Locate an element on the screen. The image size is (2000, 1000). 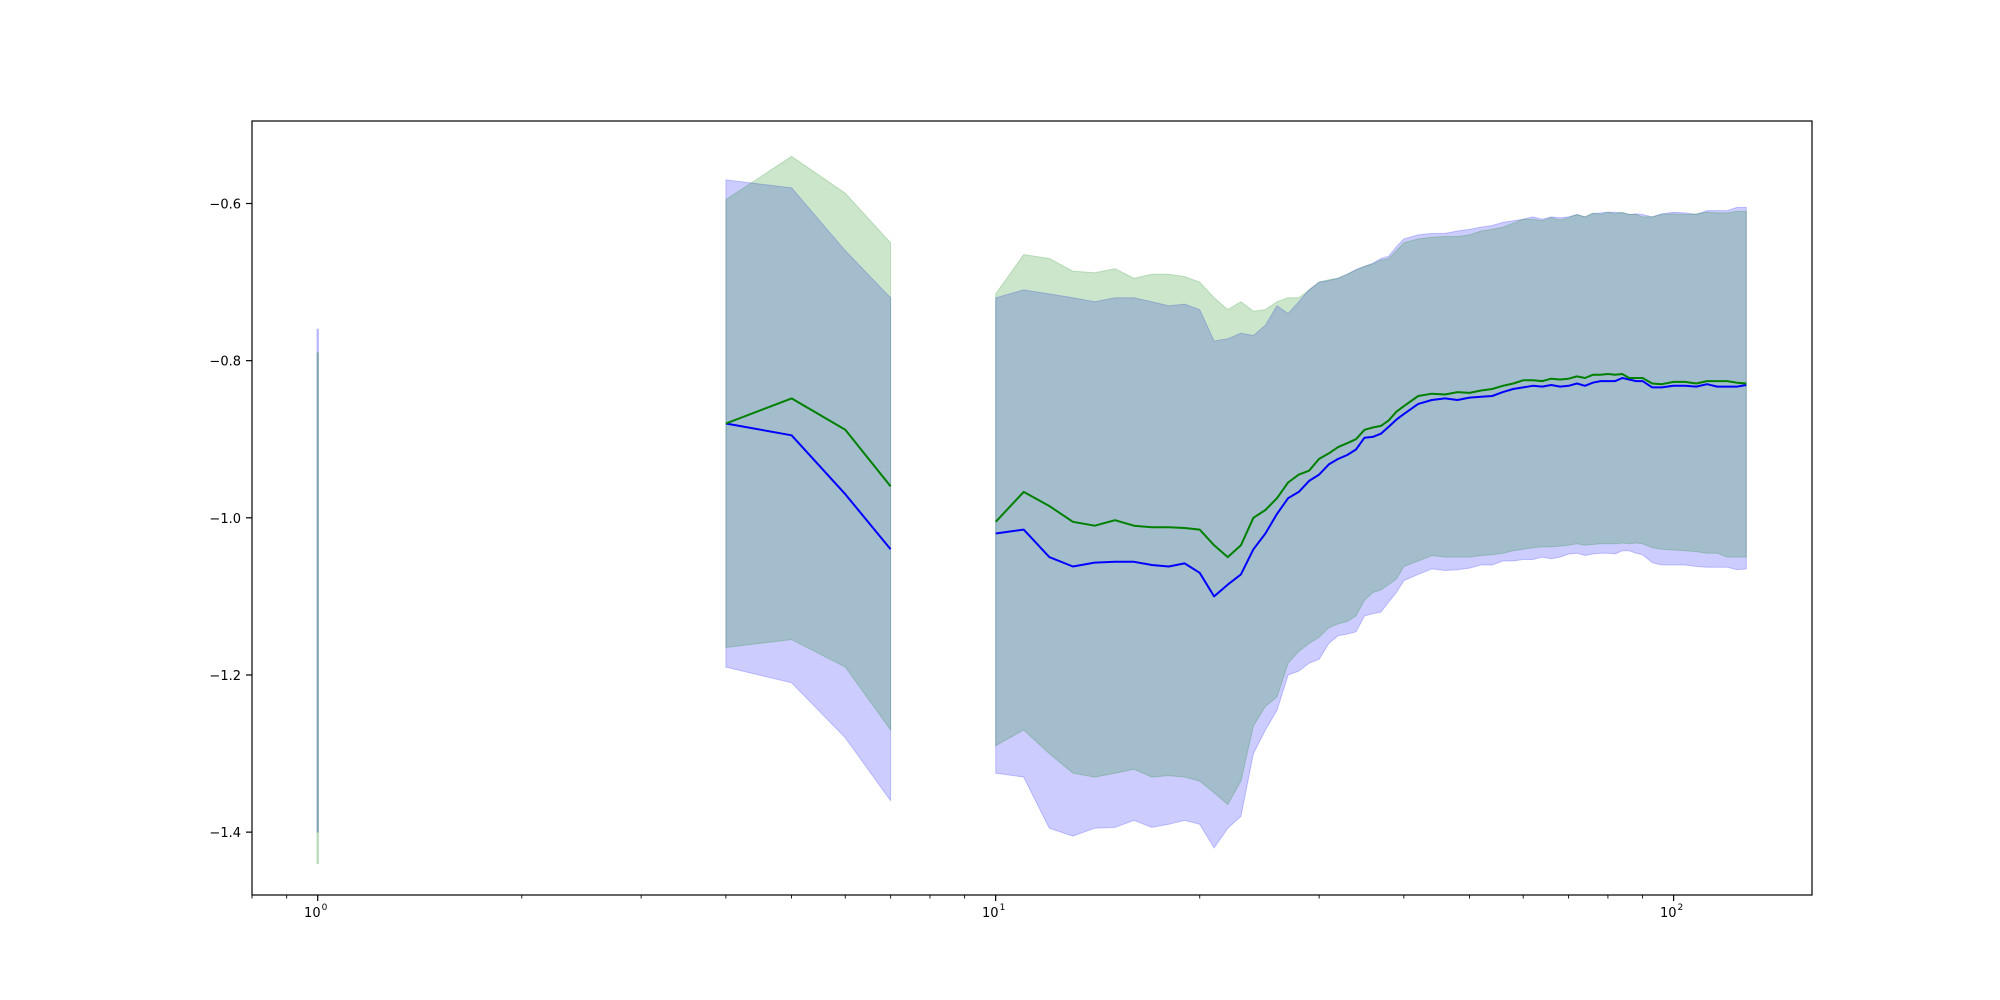
x-tick-label-0: 100 is located at coordinates (316, 912).